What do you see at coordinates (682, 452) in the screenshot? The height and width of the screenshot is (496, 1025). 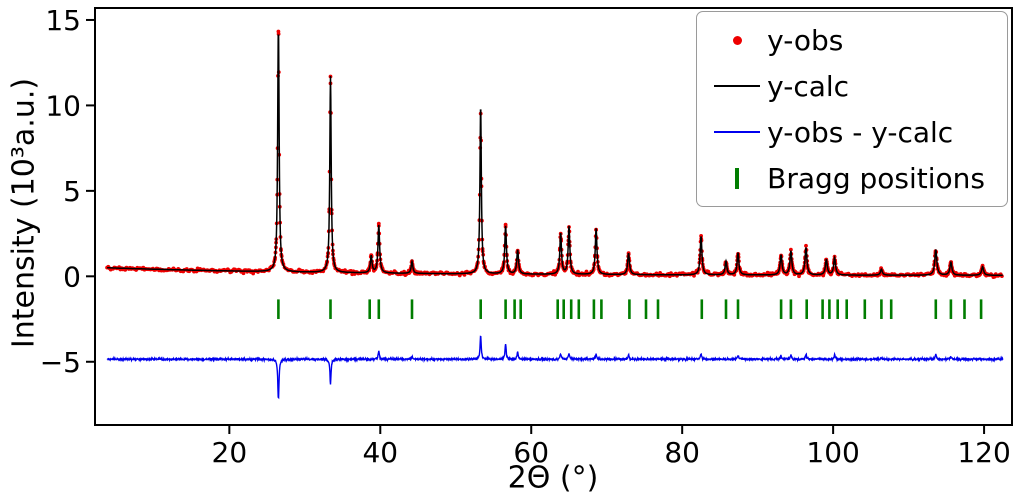 I see `x-tick-label: 80` at bounding box center [682, 452].